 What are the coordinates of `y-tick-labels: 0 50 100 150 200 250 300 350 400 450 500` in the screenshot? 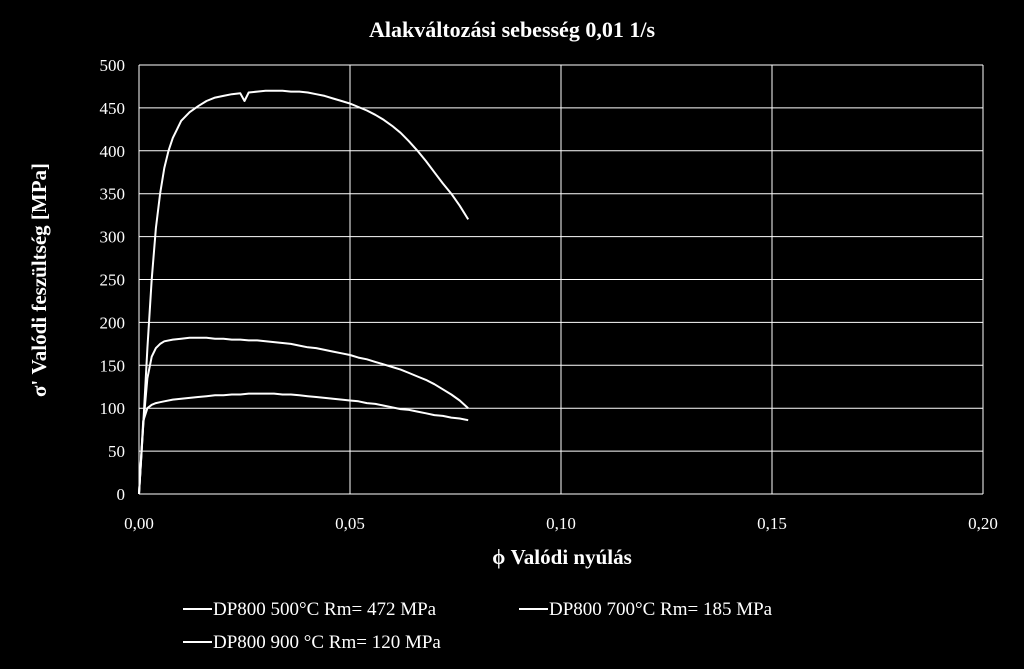 It's located at (113, 280).